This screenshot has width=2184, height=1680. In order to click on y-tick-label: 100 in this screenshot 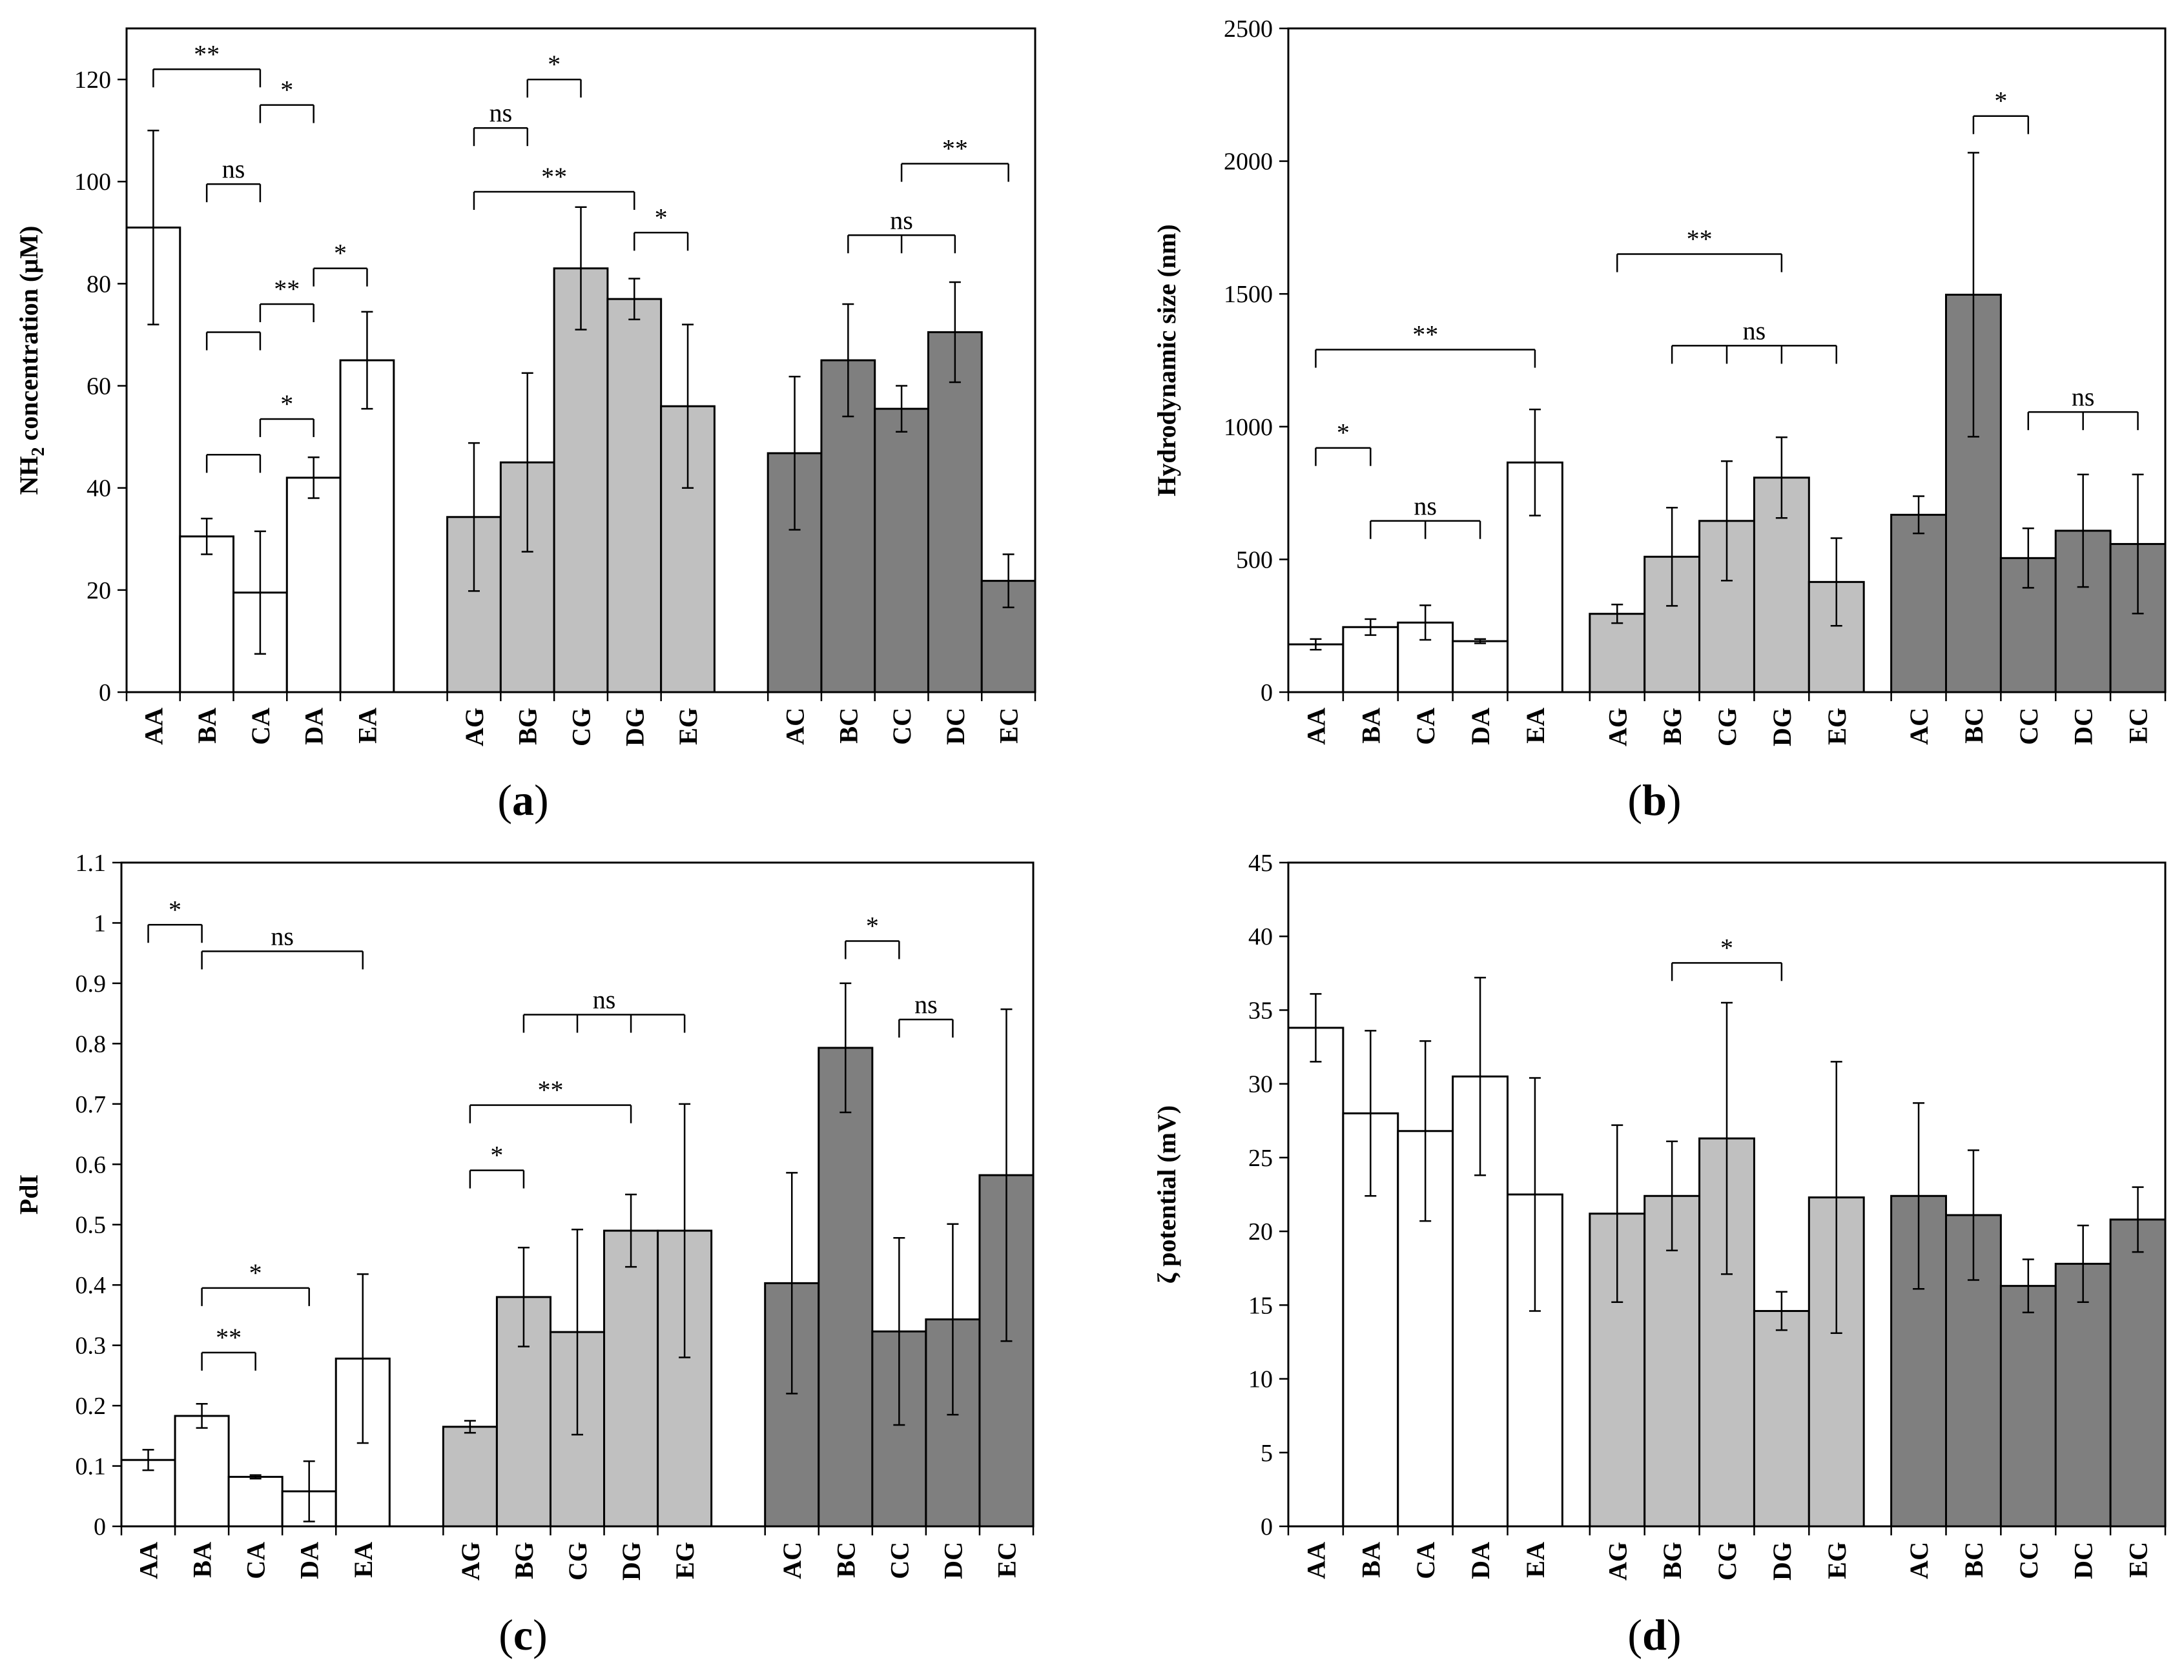, I will do `click(92, 182)`.